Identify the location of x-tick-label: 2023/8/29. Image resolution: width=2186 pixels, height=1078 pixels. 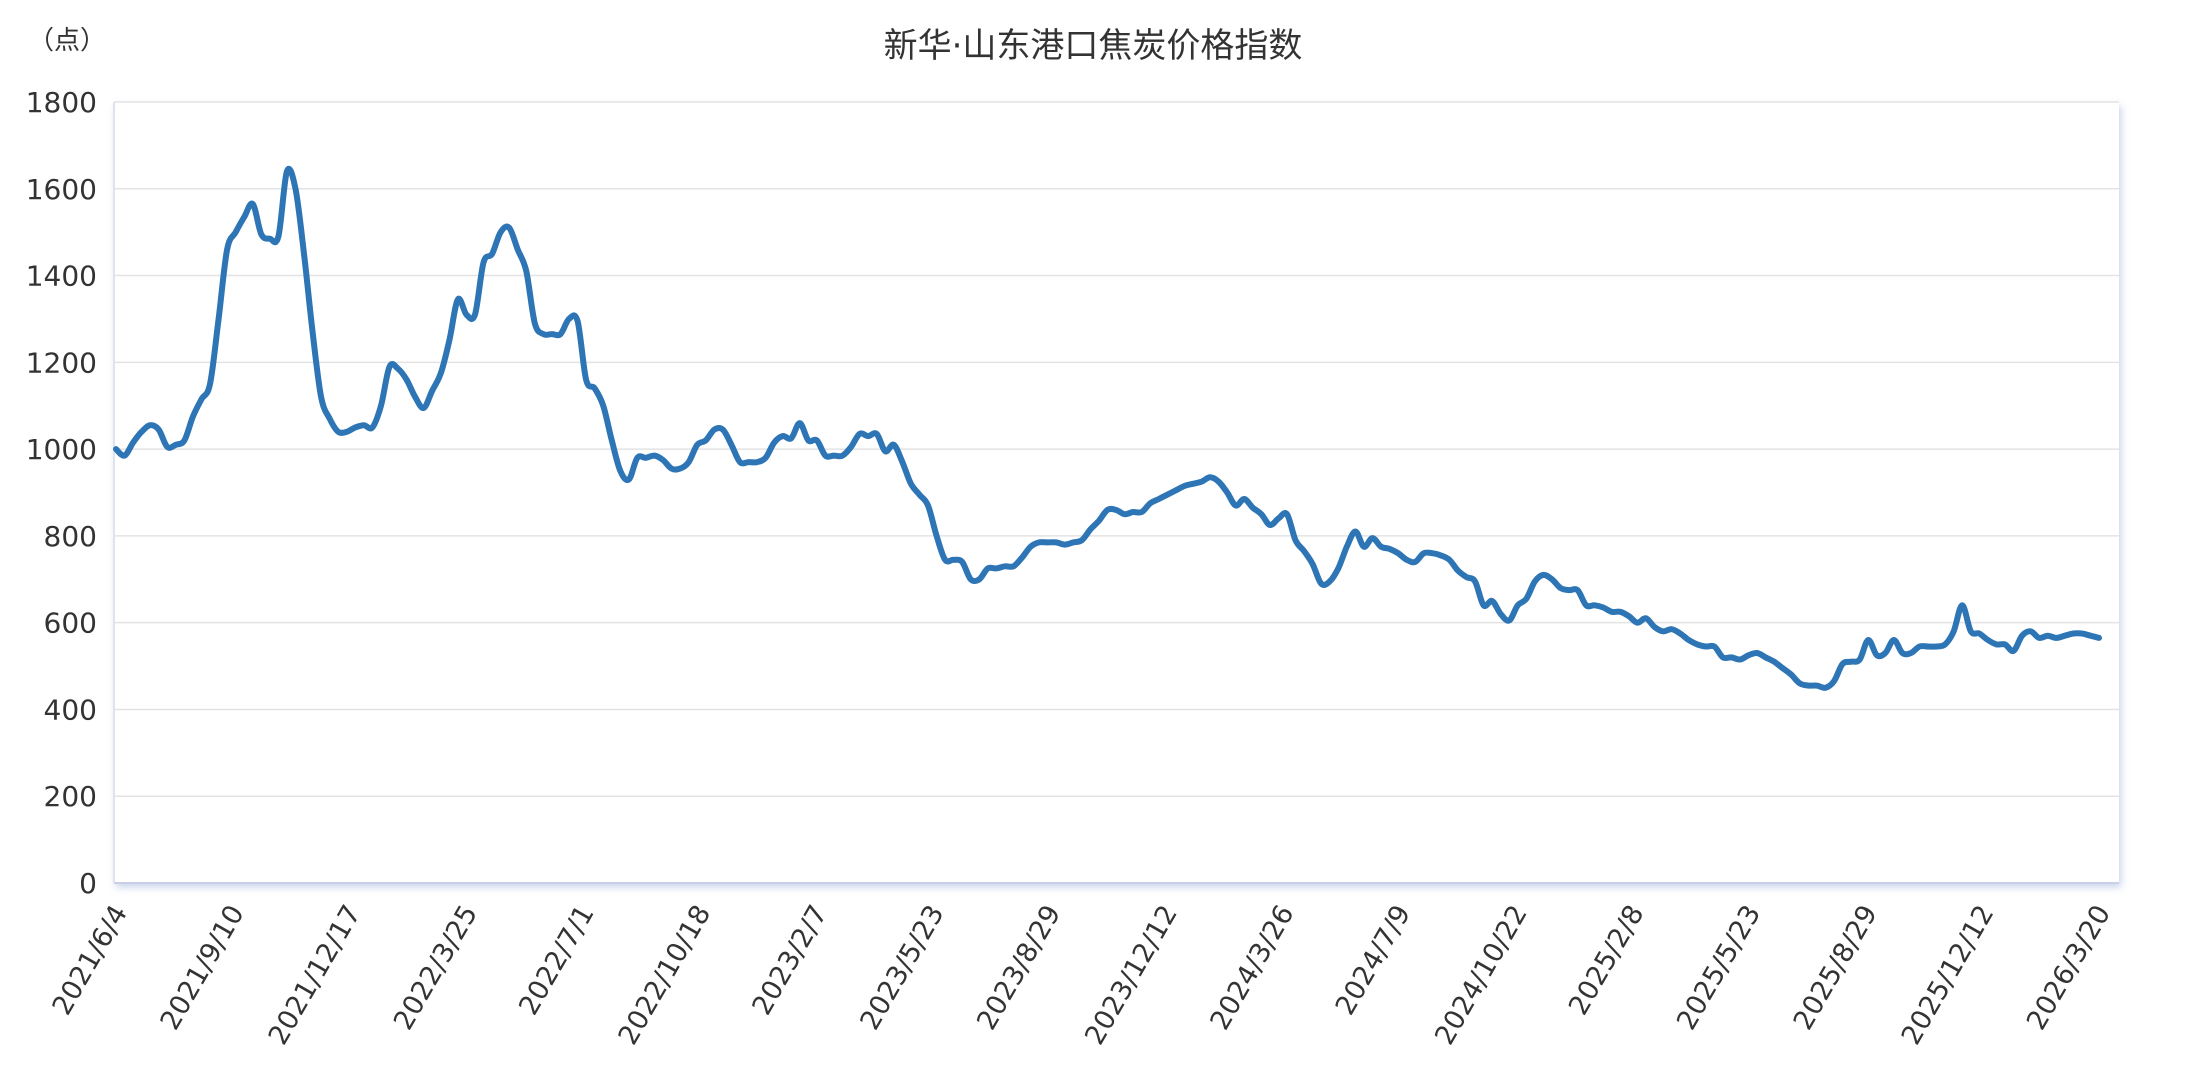
(1019, 967).